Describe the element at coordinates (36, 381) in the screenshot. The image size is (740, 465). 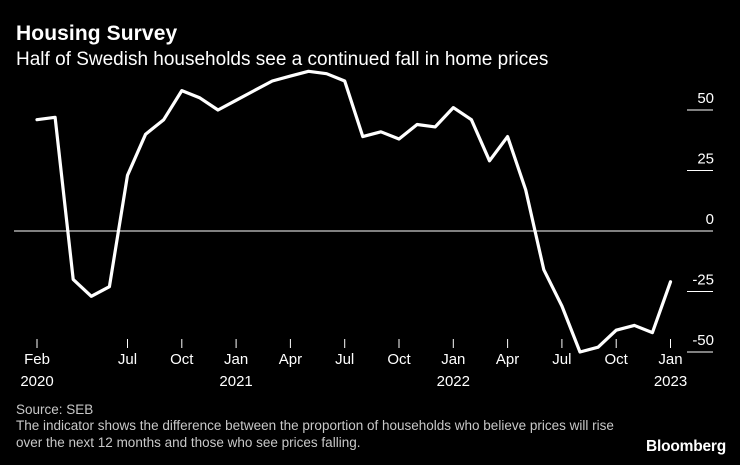
I see `x-year-label: 2020` at that location.